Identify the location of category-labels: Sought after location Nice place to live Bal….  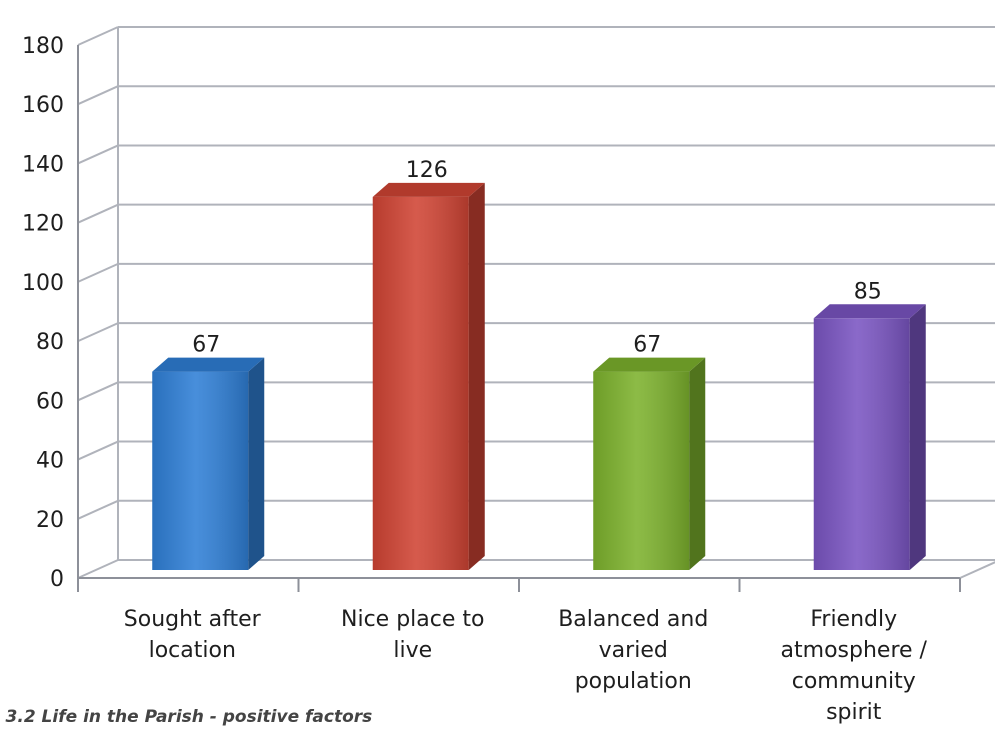
(526, 666).